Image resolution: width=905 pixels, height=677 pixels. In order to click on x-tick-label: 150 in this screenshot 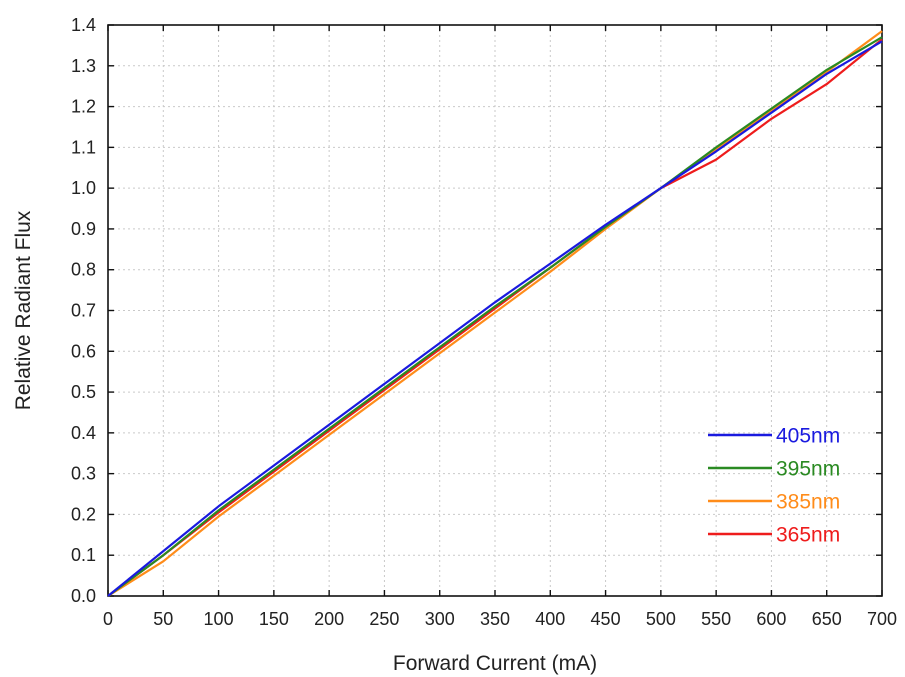, I will do `click(274, 619)`.